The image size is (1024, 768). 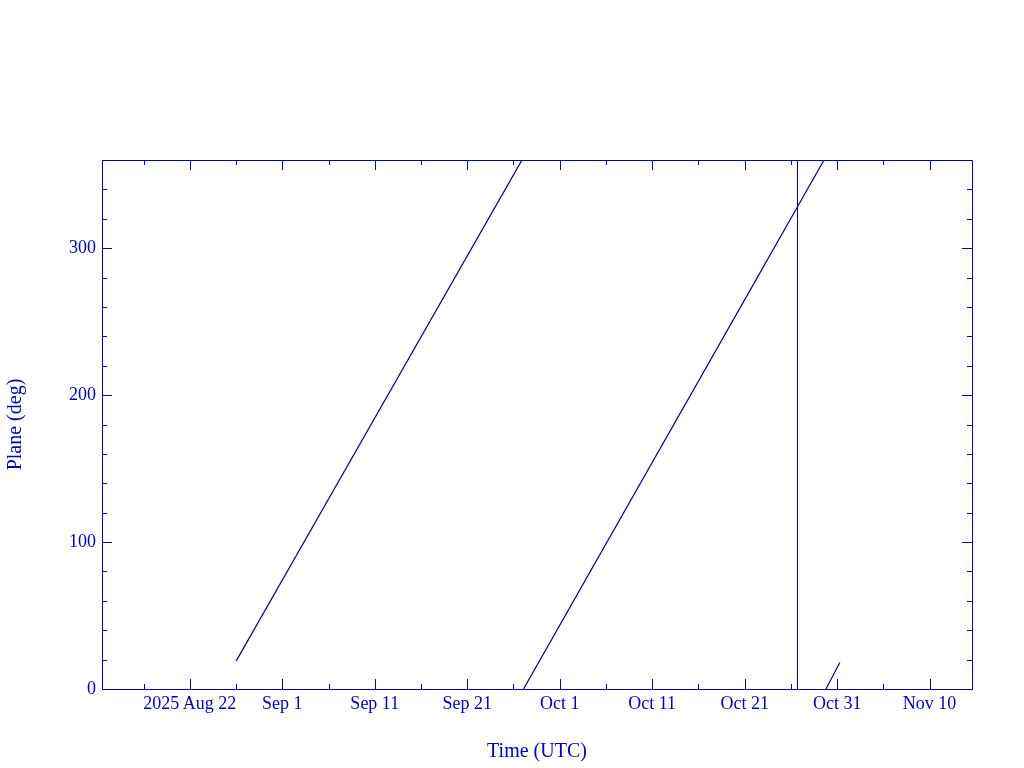 I want to click on x-tick-label: Oct 31, so click(x=837, y=702).